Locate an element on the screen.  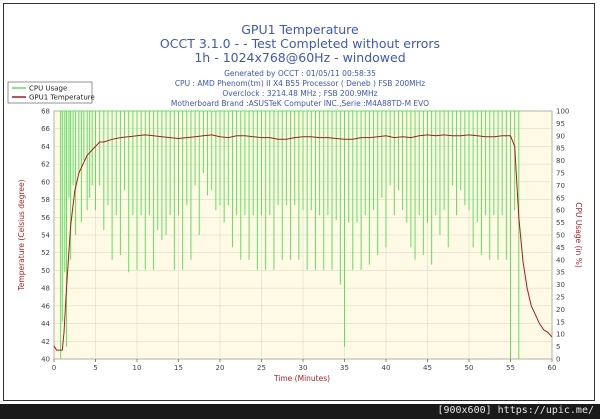
x-tick-label: 50 is located at coordinates (469, 368).